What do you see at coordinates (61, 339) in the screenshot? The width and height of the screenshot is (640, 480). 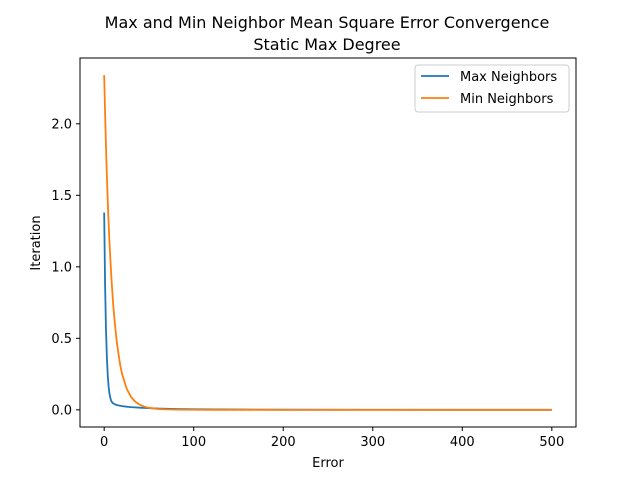 I see `y-tick-label: 0.5` at bounding box center [61, 339].